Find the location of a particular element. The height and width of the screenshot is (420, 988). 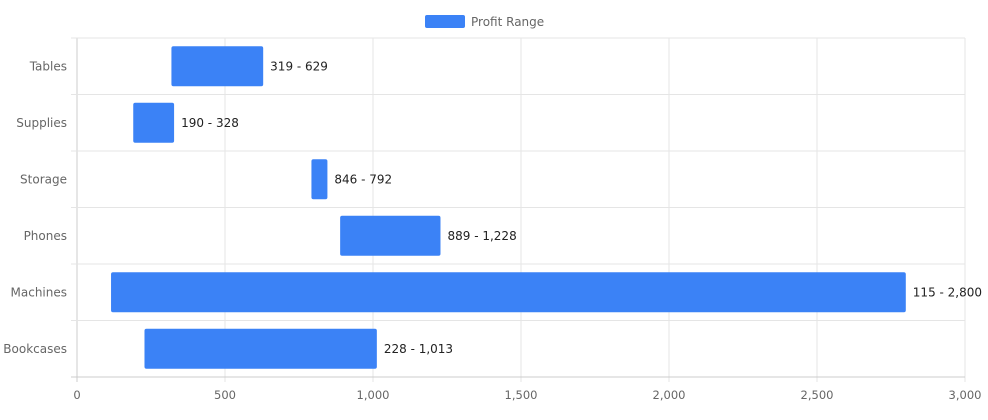

legend: Profit Range is located at coordinates (484, 22).